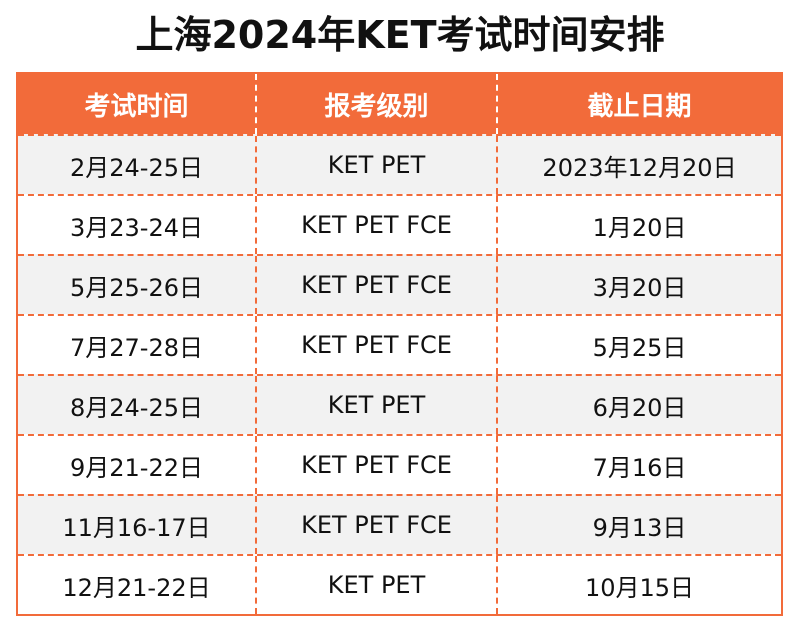 The height and width of the screenshot is (630, 800). What do you see at coordinates (377, 104) in the screenshot?
I see `header-exam-level: 报考级别` at bounding box center [377, 104].